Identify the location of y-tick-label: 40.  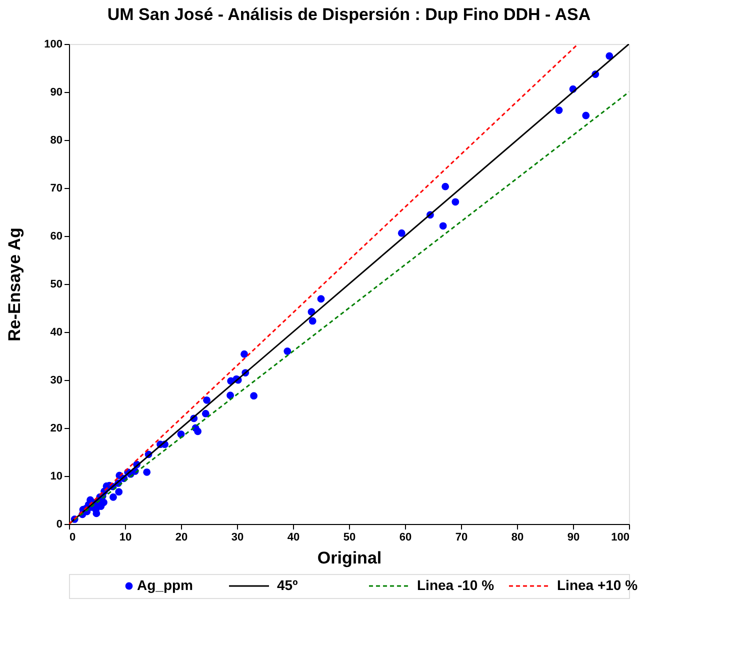
(56, 332).